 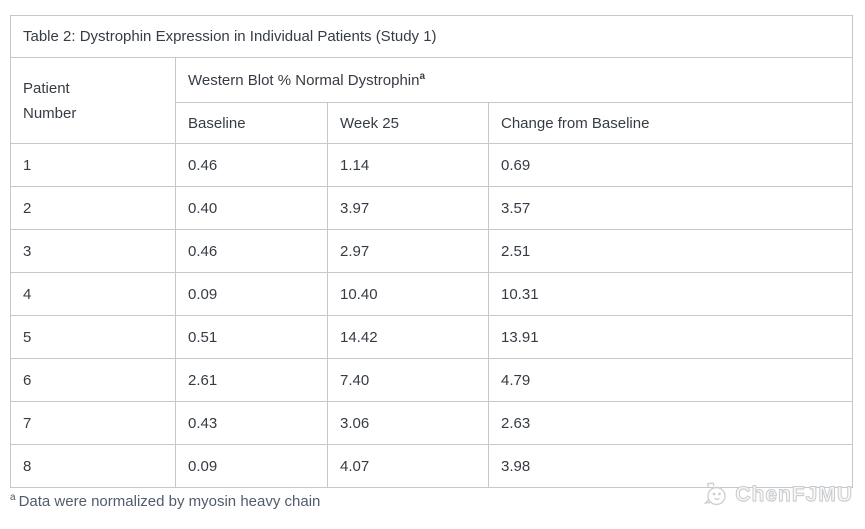 I want to click on change-cell: 3.57, so click(x=670, y=208).